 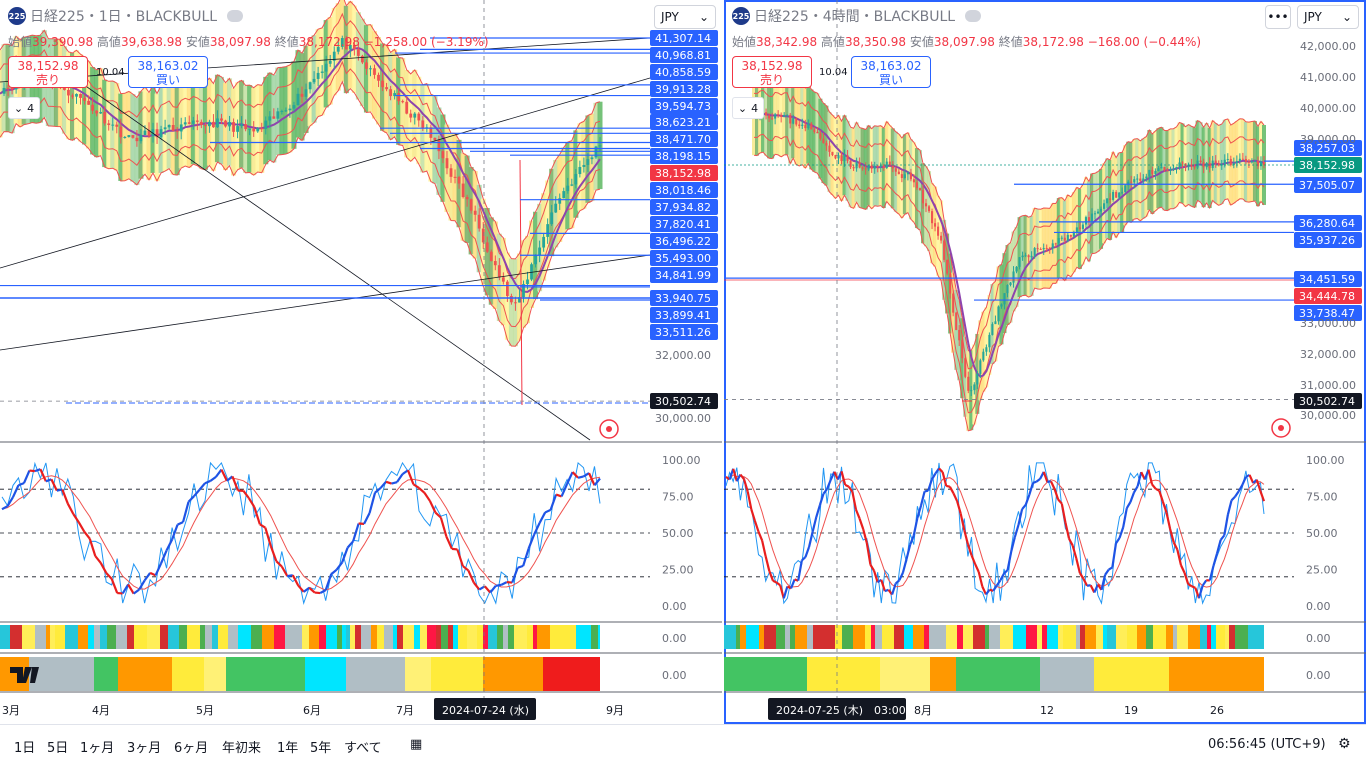 What do you see at coordinates (312, 710) in the screenshot?
I see `time-axis-tick: 6月` at bounding box center [312, 710].